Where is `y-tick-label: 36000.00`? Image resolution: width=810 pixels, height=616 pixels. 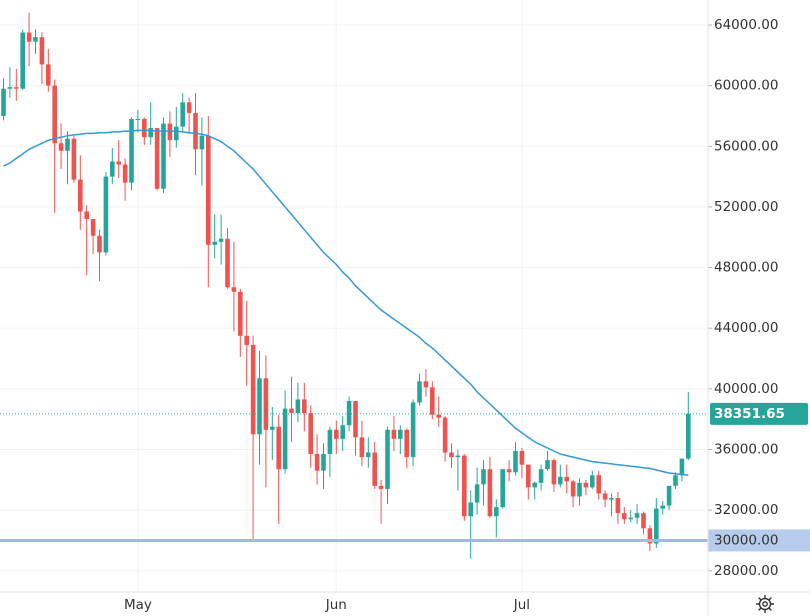 y-tick-label: 36000.00 is located at coordinates (746, 449).